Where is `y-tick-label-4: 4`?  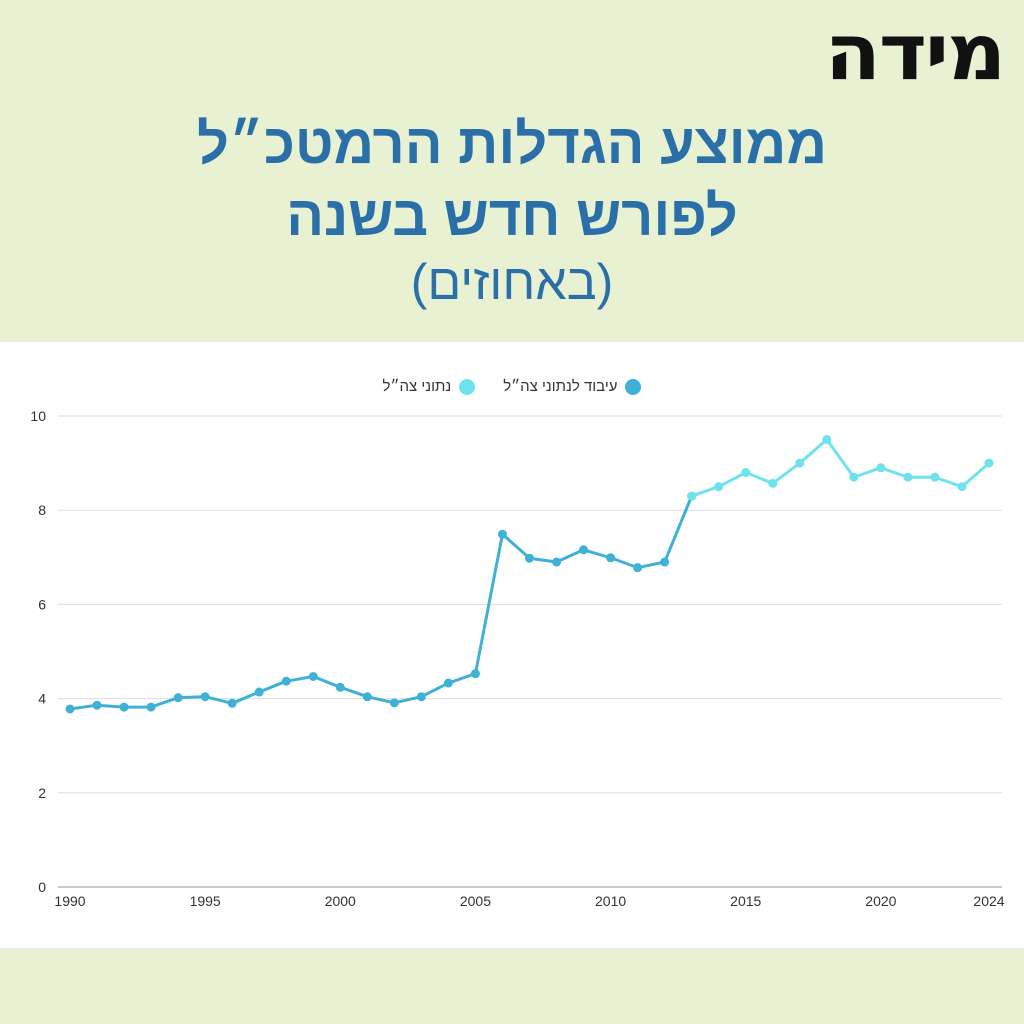 y-tick-label-4: 4 is located at coordinates (42, 699).